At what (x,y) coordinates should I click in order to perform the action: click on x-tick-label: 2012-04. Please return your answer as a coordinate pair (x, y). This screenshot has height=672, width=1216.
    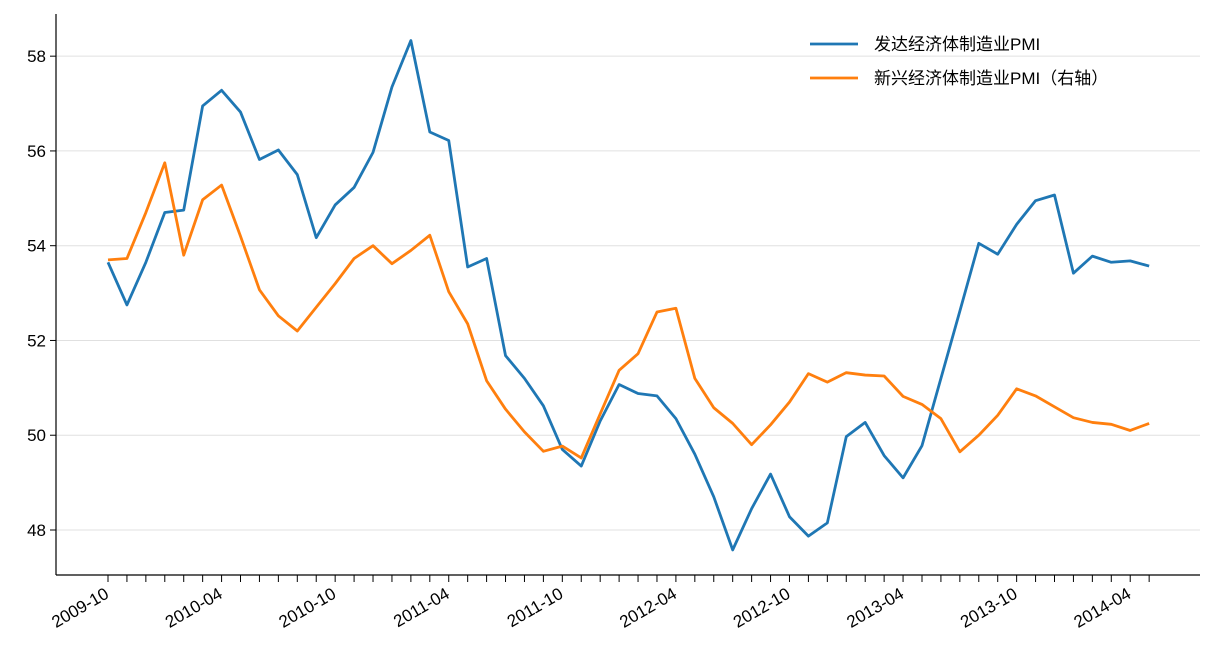
    Looking at the image, I should click on (648, 608).